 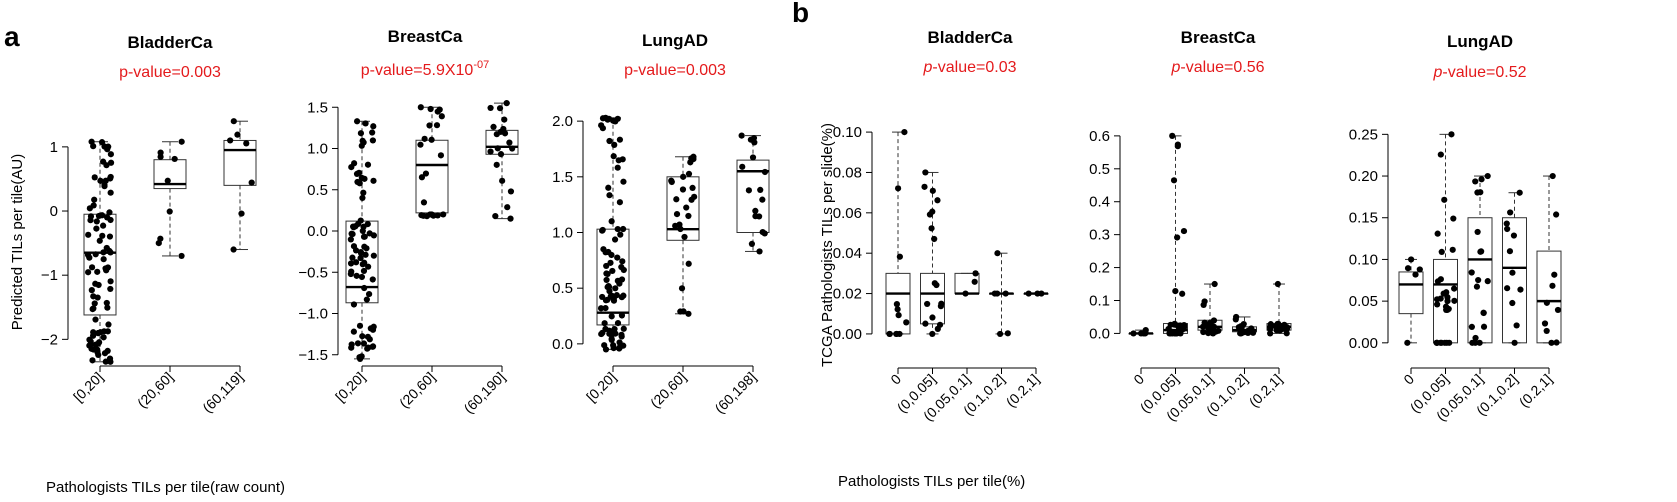 I want to click on box-(0.1,0.2], so click(x=1244, y=325).